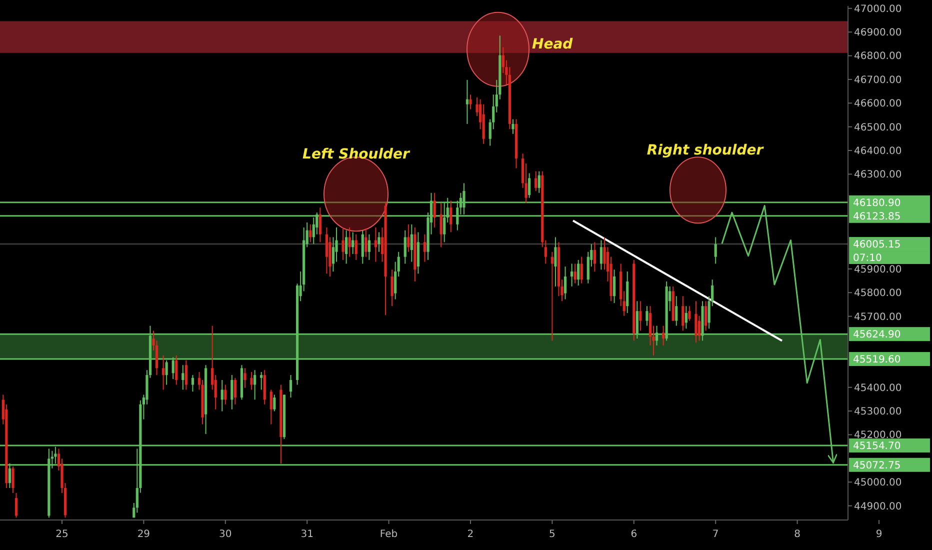 Image resolution: width=932 pixels, height=550 pixels. I want to click on y-tick-label: 46300.00, so click(878, 175).